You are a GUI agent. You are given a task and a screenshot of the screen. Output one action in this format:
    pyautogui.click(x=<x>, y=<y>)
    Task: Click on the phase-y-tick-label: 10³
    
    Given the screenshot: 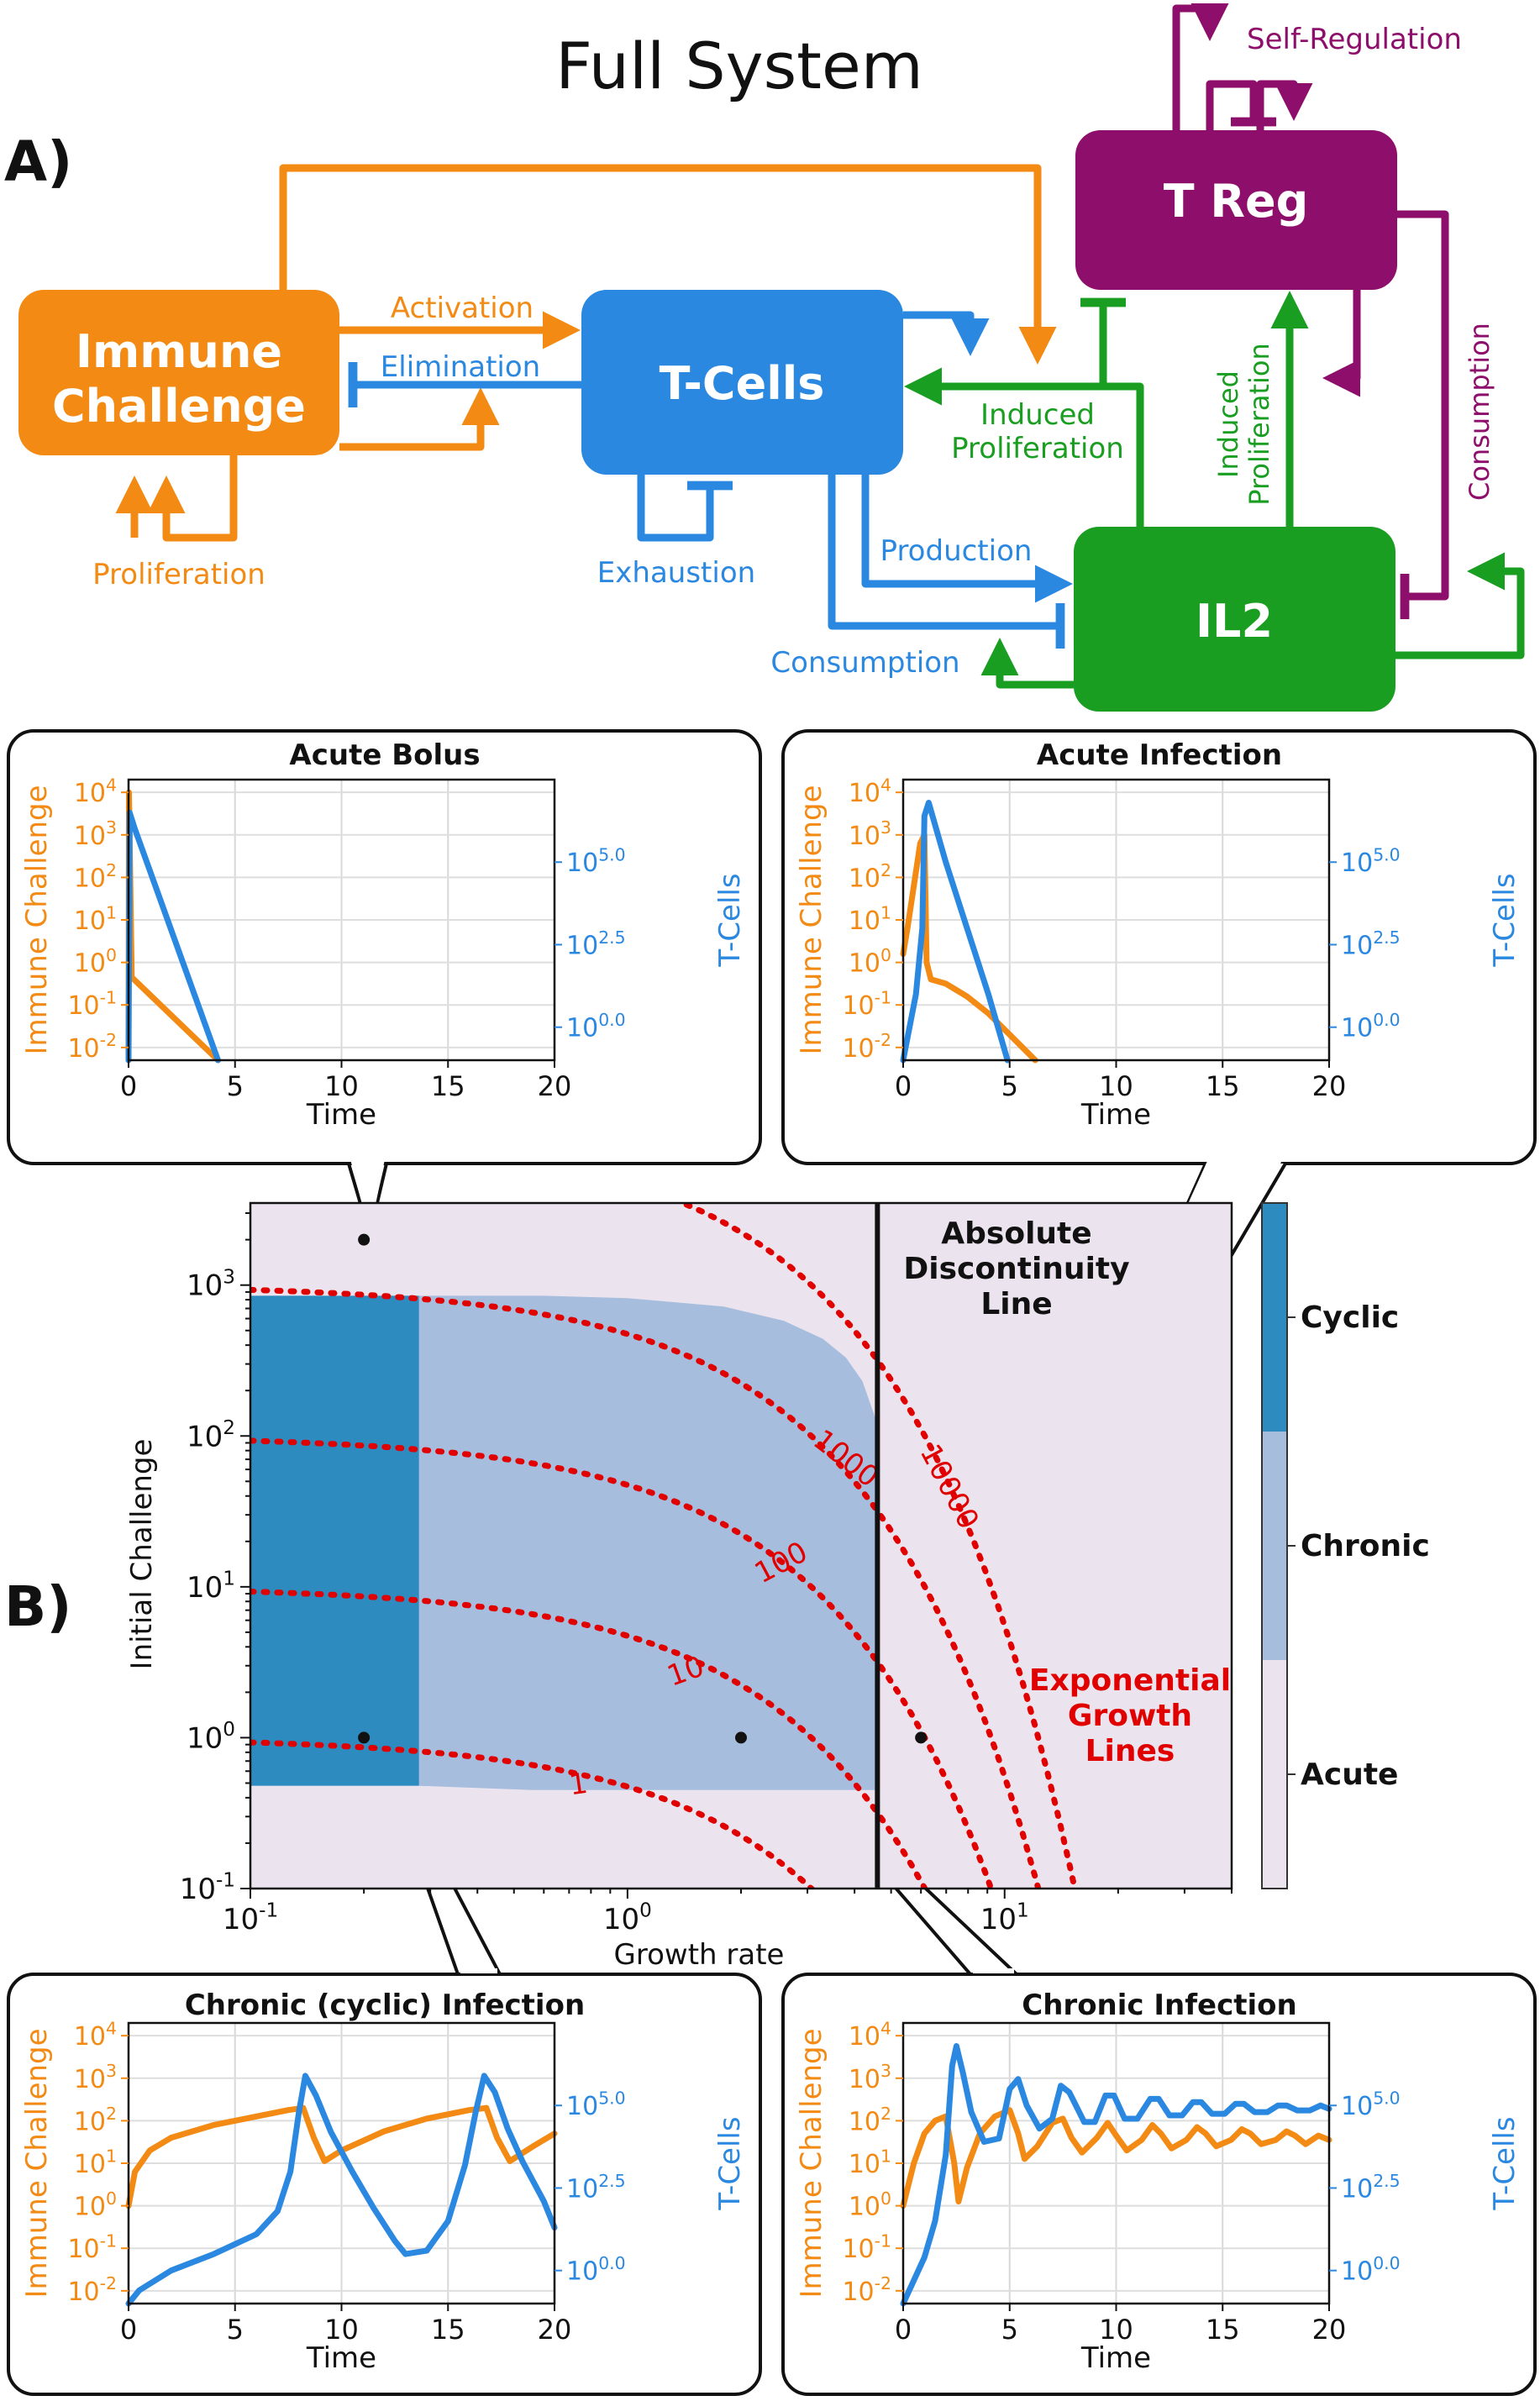 What is the action you would take?
    pyautogui.click(x=211, y=1284)
    